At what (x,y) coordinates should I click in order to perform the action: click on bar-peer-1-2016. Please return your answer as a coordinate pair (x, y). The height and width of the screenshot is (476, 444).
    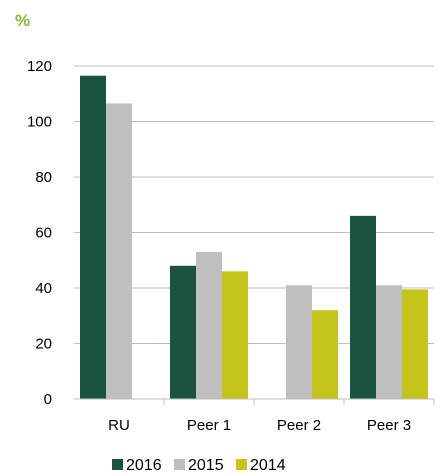
    Looking at the image, I should click on (183, 332).